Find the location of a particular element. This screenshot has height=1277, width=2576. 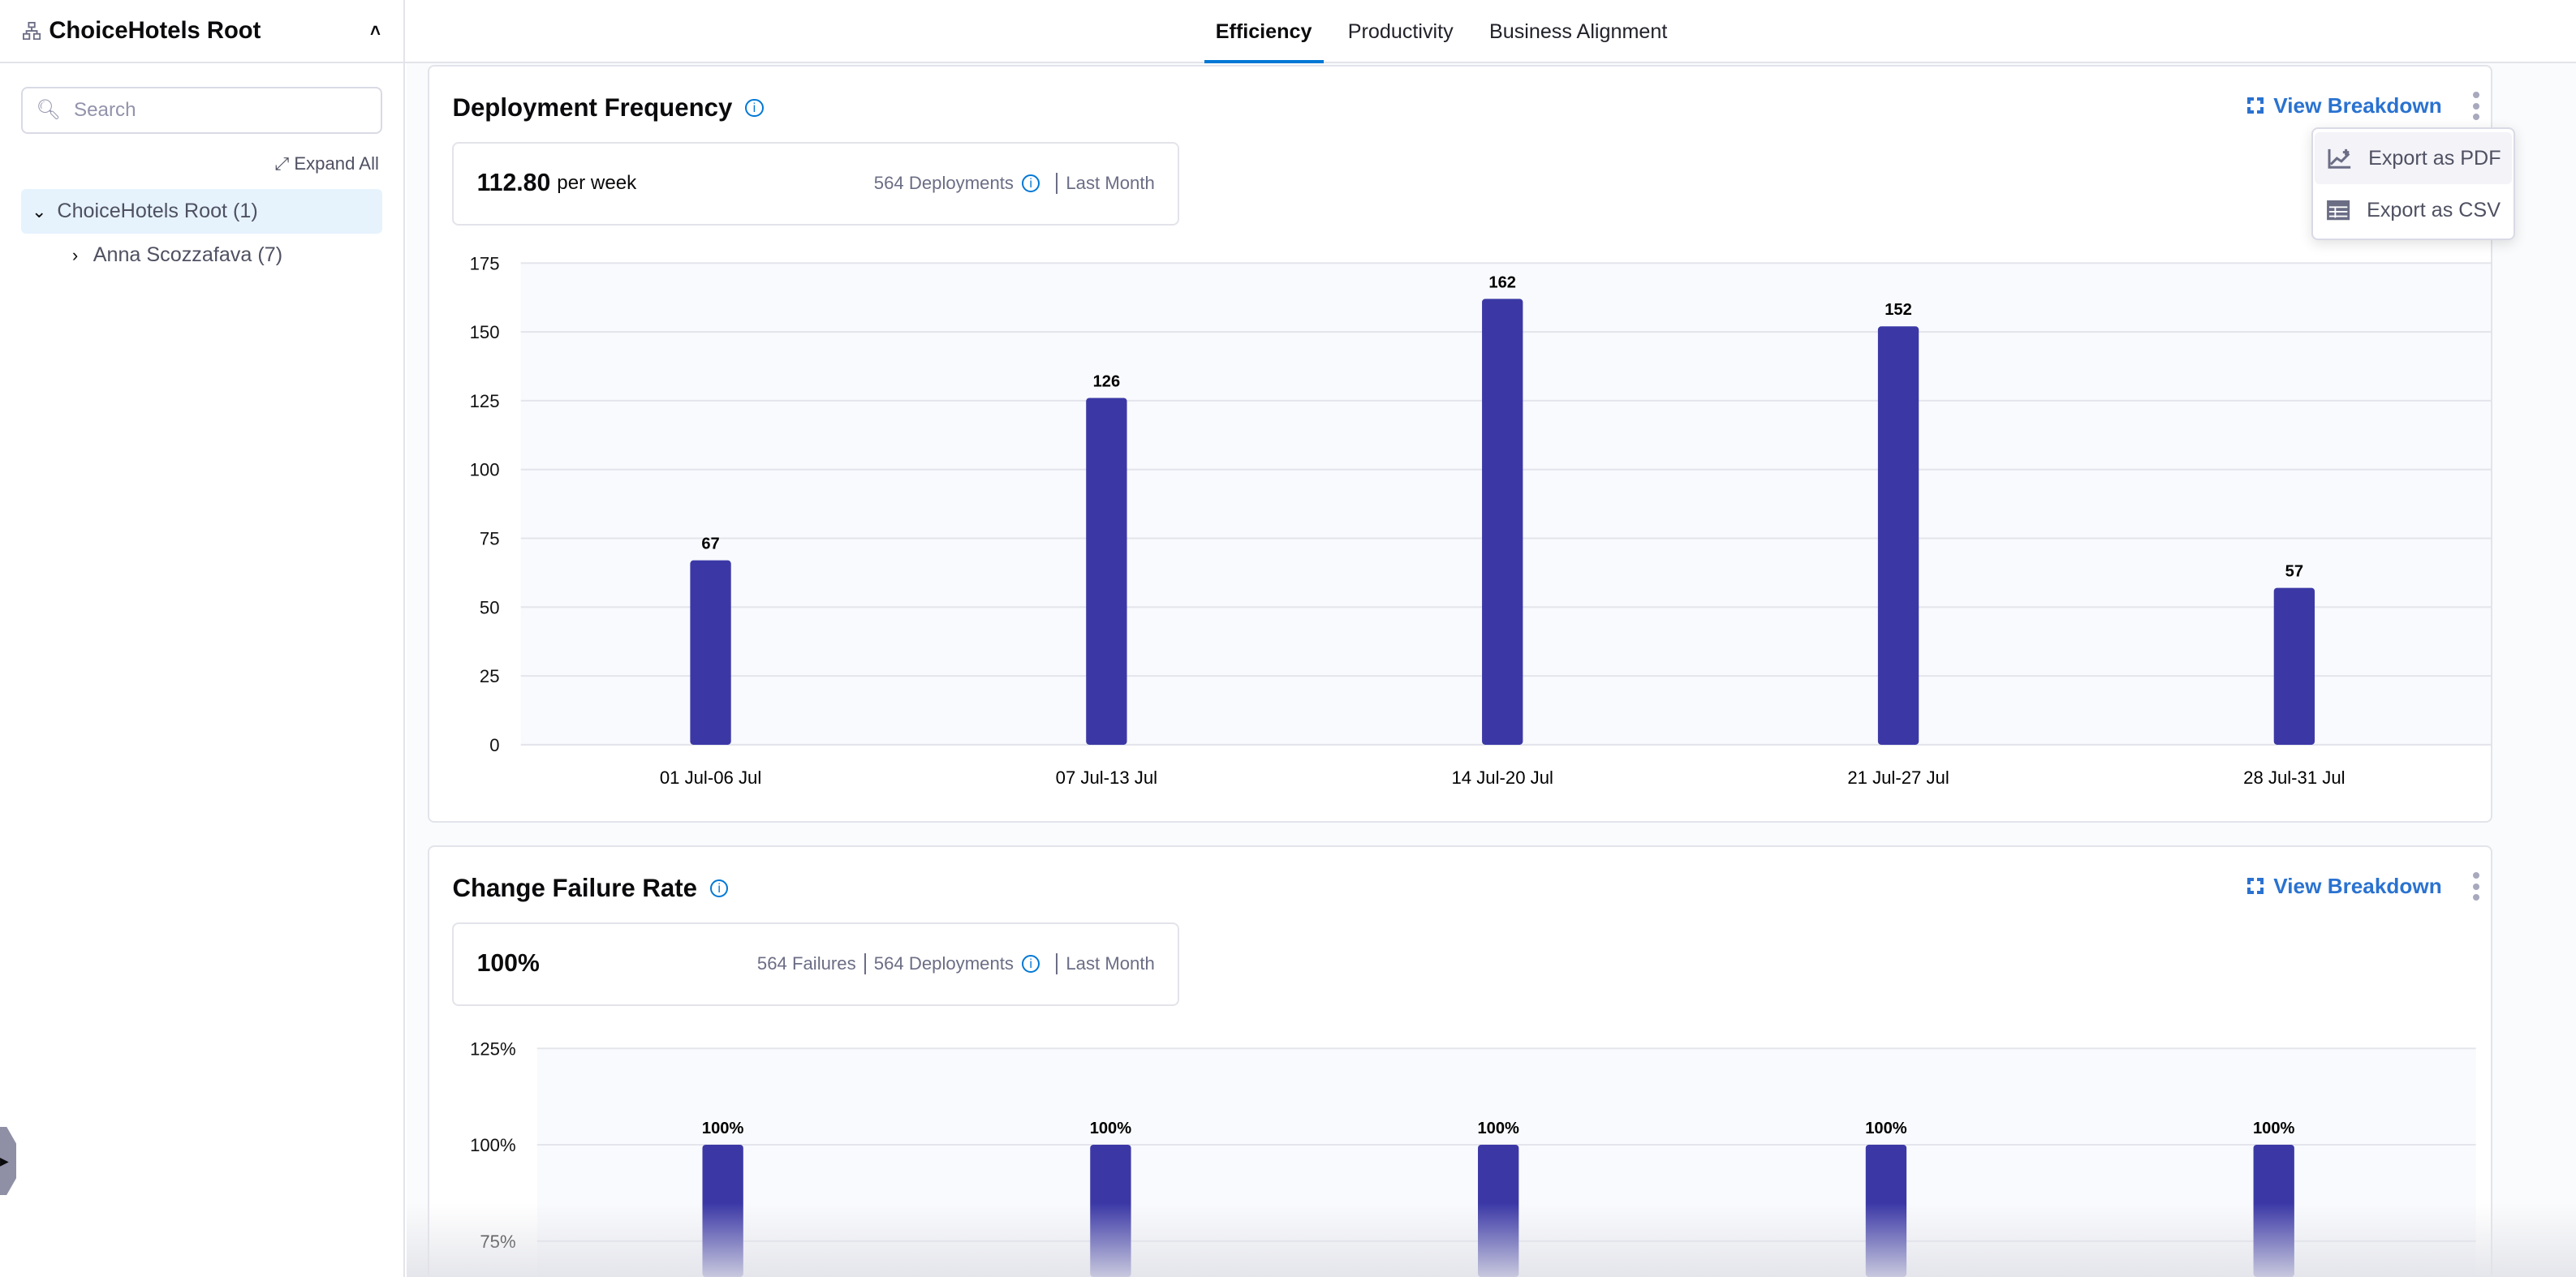

chevron-up-icon: ˄ is located at coordinates (376, 31).